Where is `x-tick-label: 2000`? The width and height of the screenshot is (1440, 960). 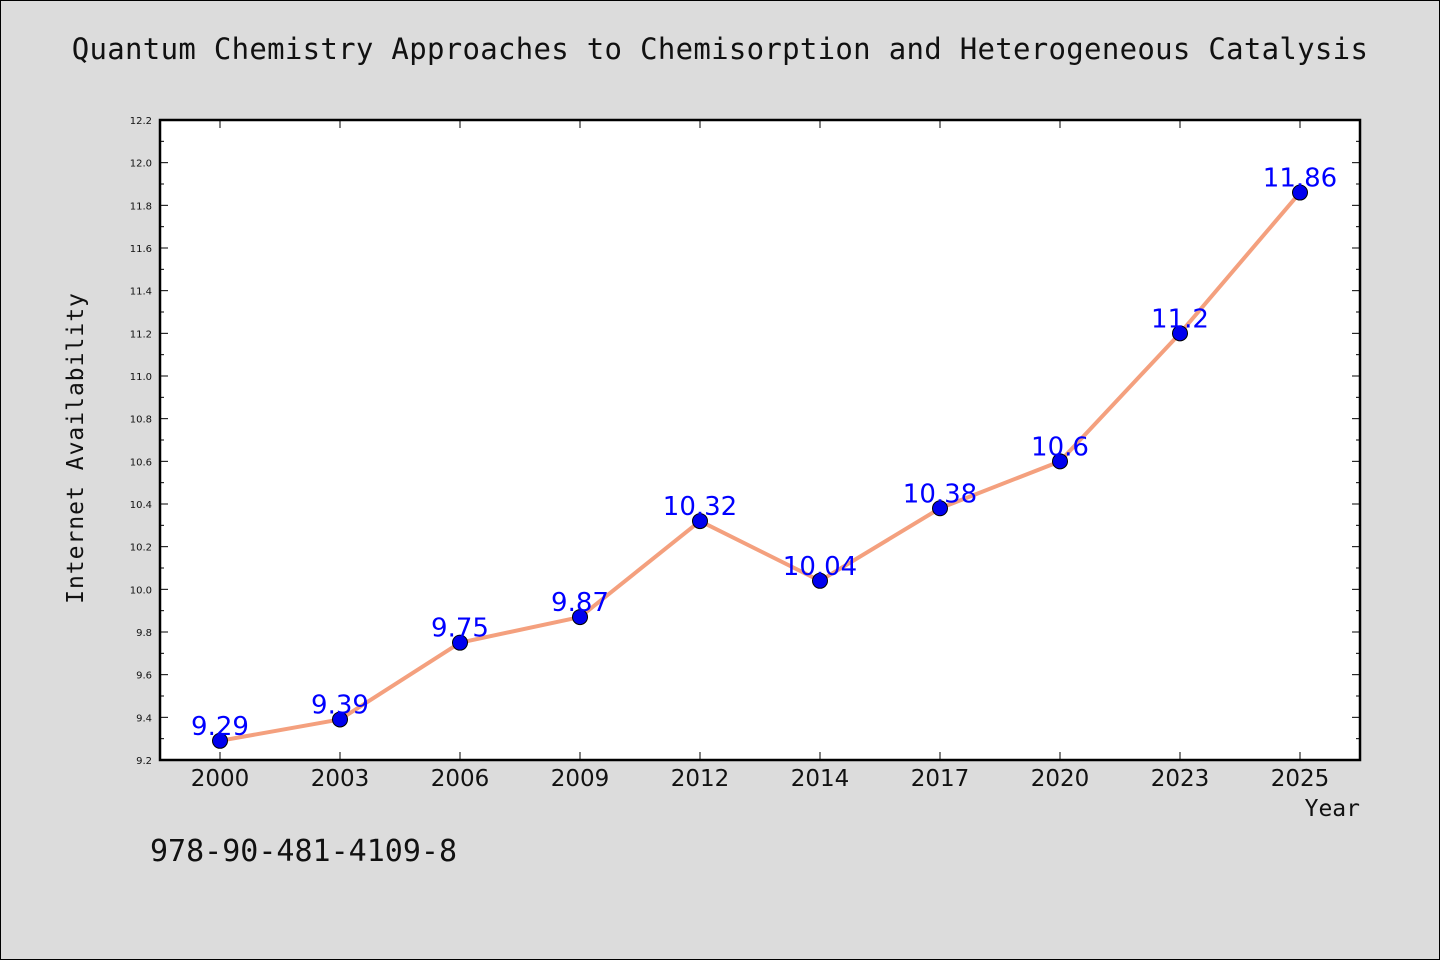
x-tick-label: 2000 is located at coordinates (220, 779).